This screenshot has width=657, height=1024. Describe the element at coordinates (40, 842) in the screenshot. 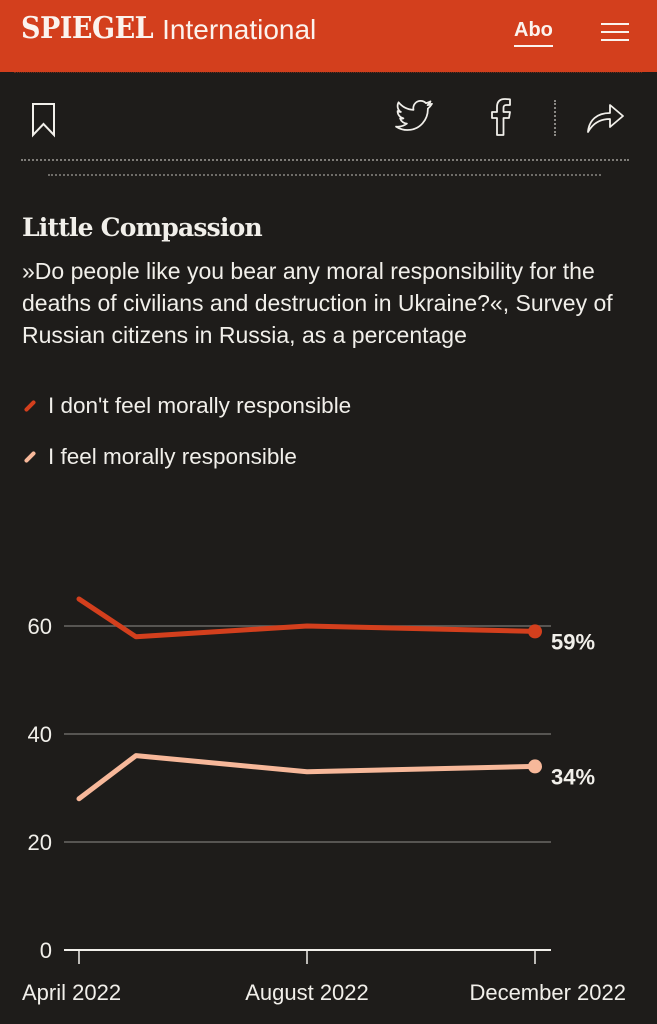

I see `y-tick-label-20: 20` at that location.